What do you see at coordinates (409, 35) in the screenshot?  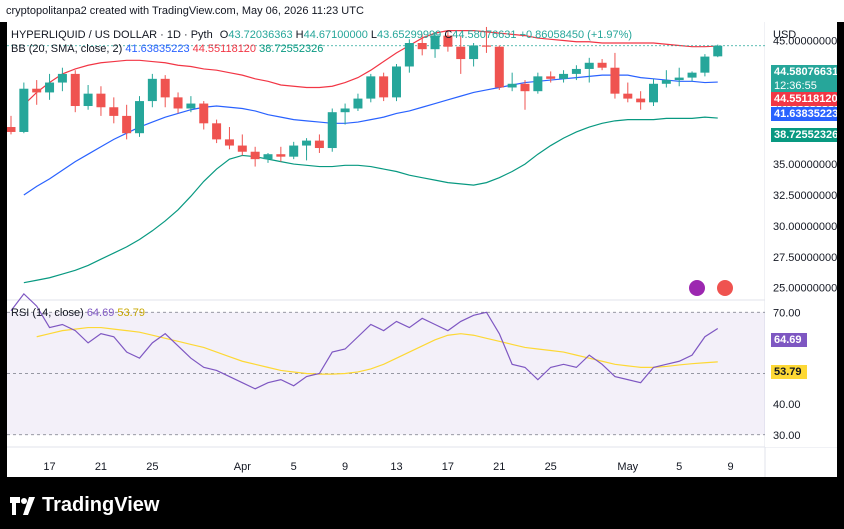 I see `low-value: 43.65299999` at bounding box center [409, 35].